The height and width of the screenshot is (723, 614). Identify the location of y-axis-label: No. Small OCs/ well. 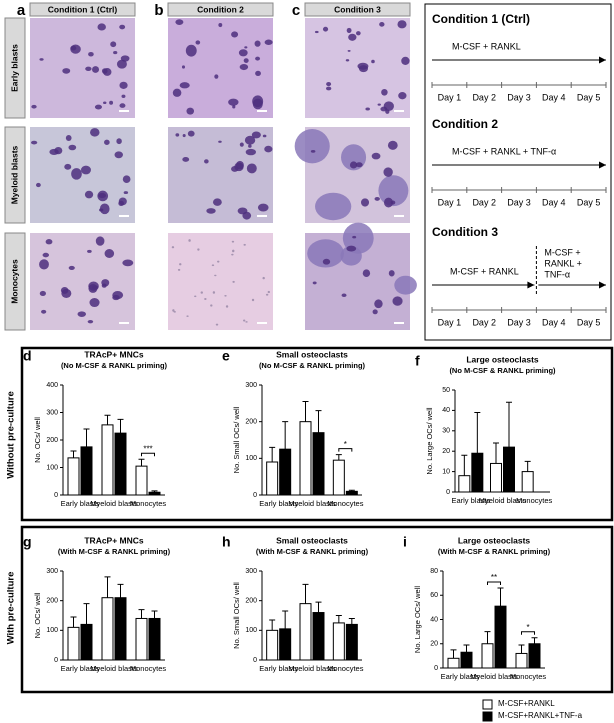
(236, 615).